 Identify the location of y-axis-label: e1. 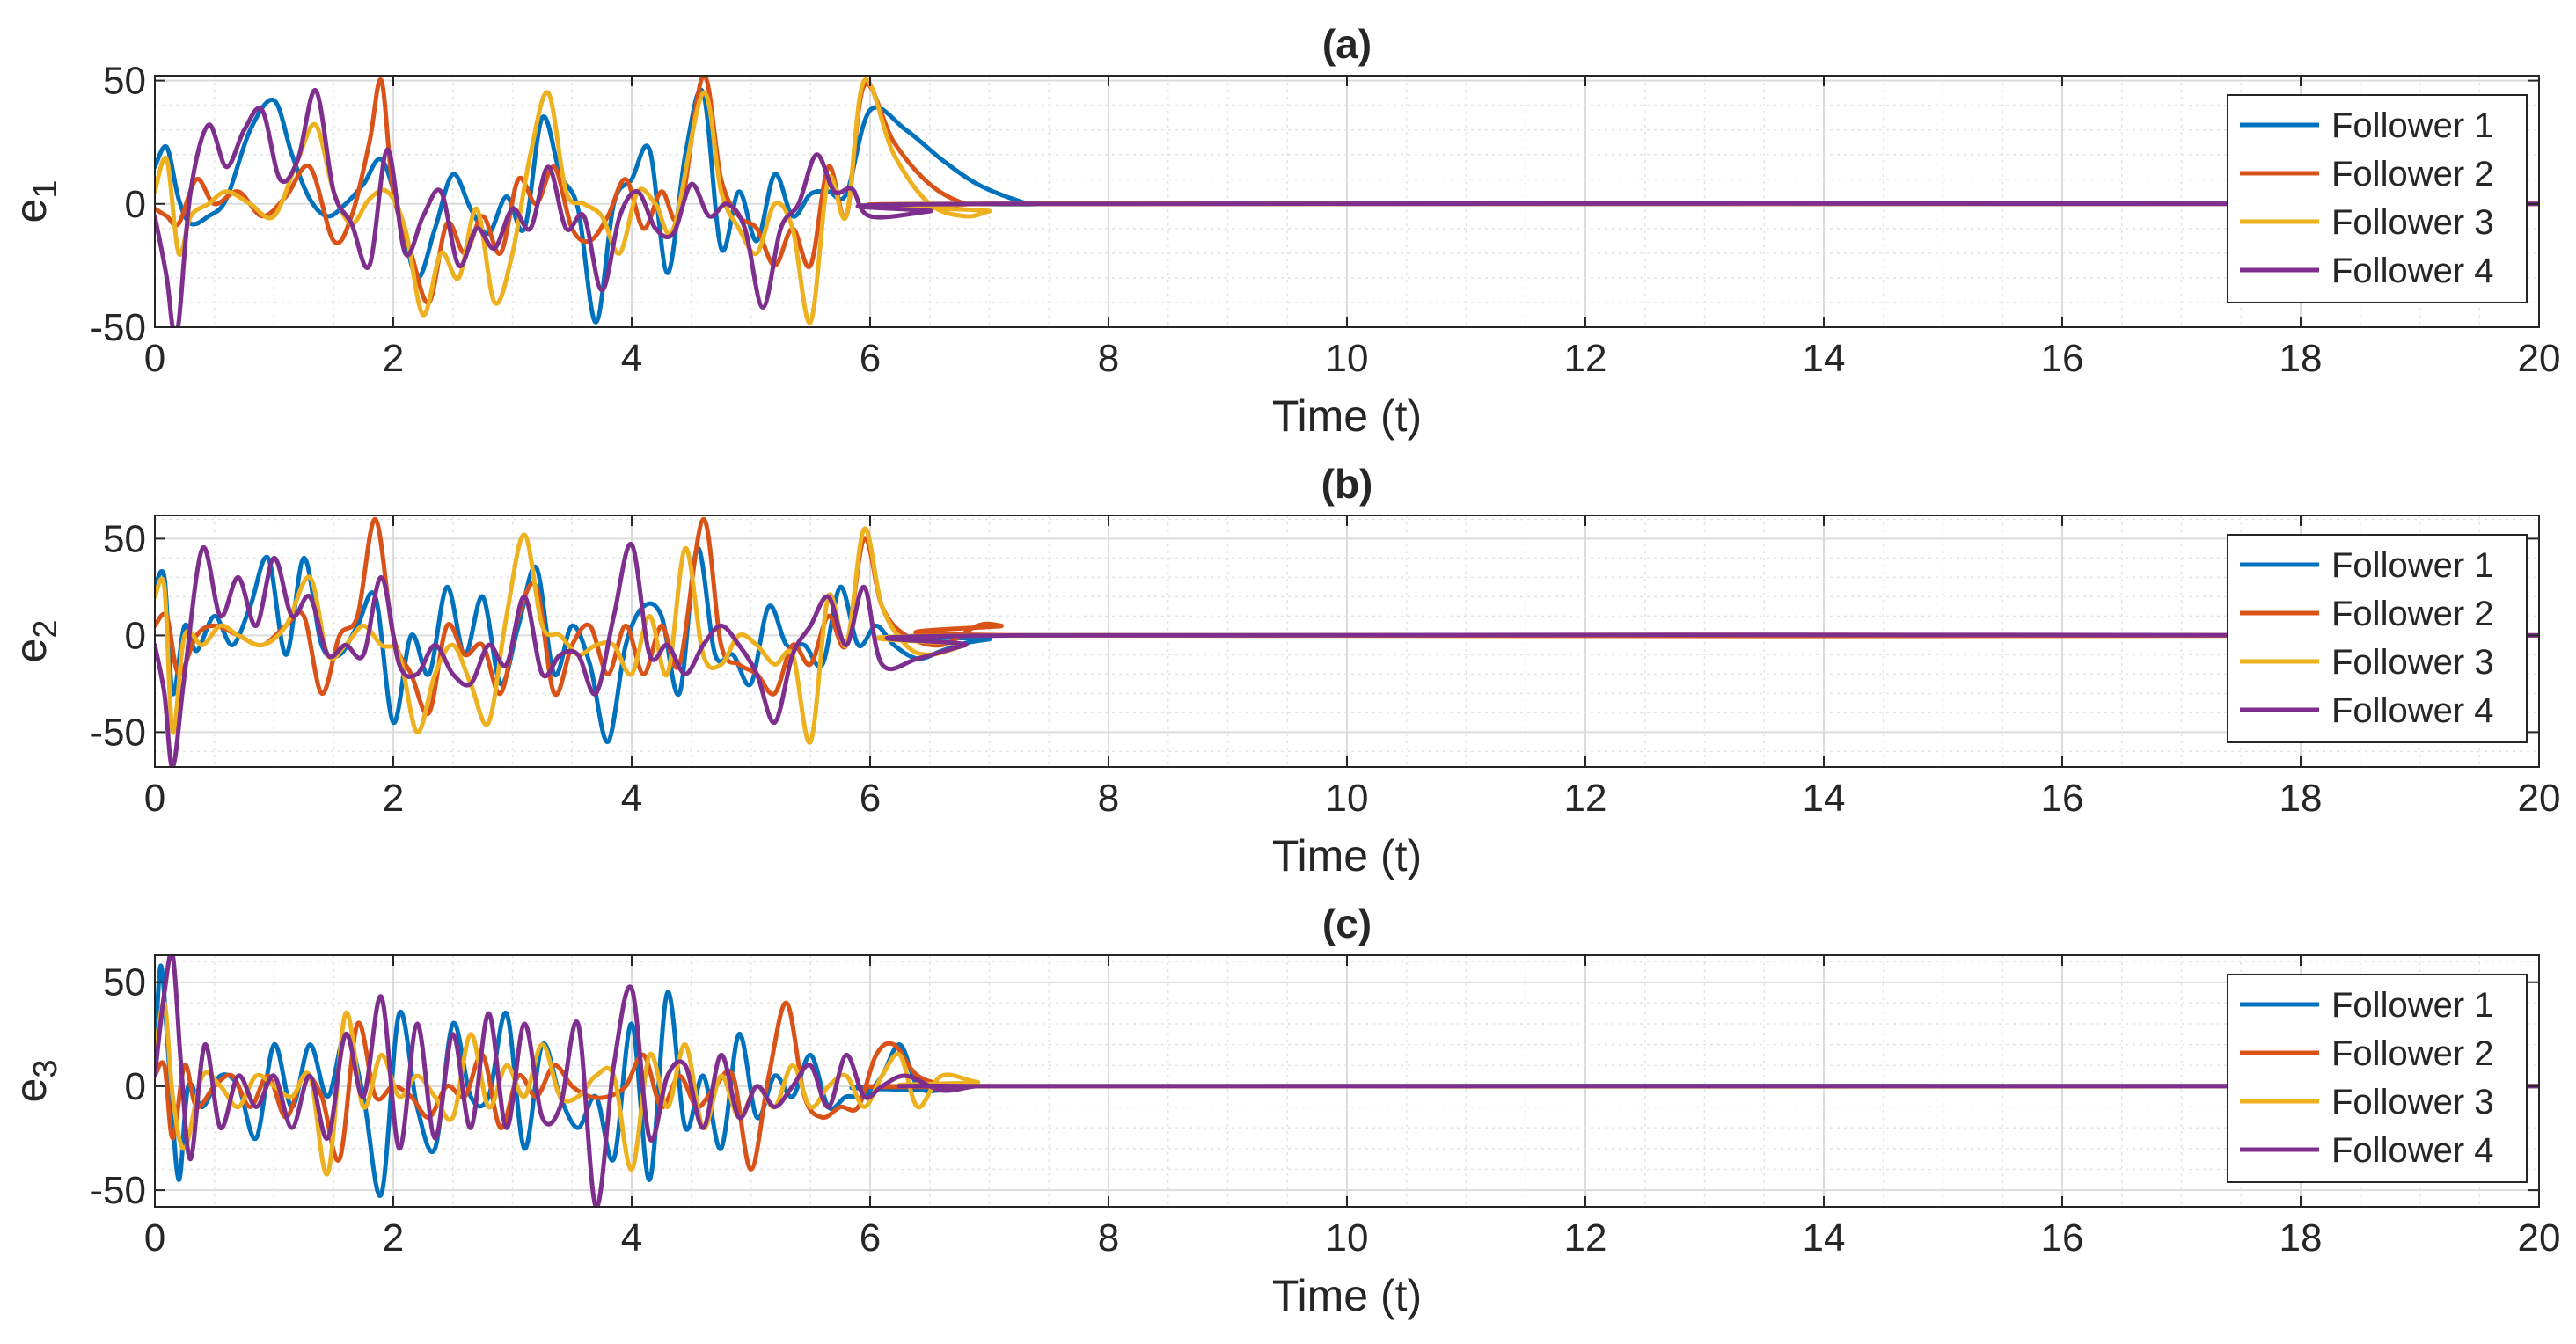
(35, 201).